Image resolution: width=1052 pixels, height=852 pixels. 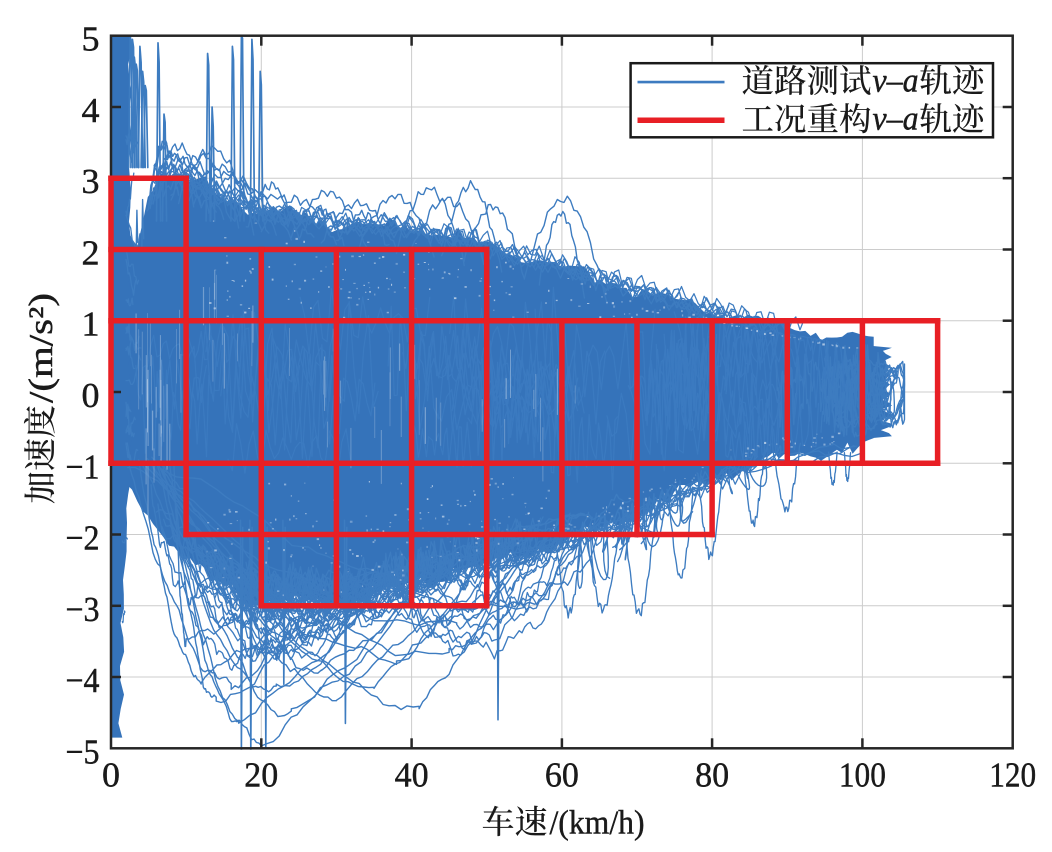 What do you see at coordinates (83, 609) in the screenshot?
I see `svg-text: −3` at bounding box center [83, 609].